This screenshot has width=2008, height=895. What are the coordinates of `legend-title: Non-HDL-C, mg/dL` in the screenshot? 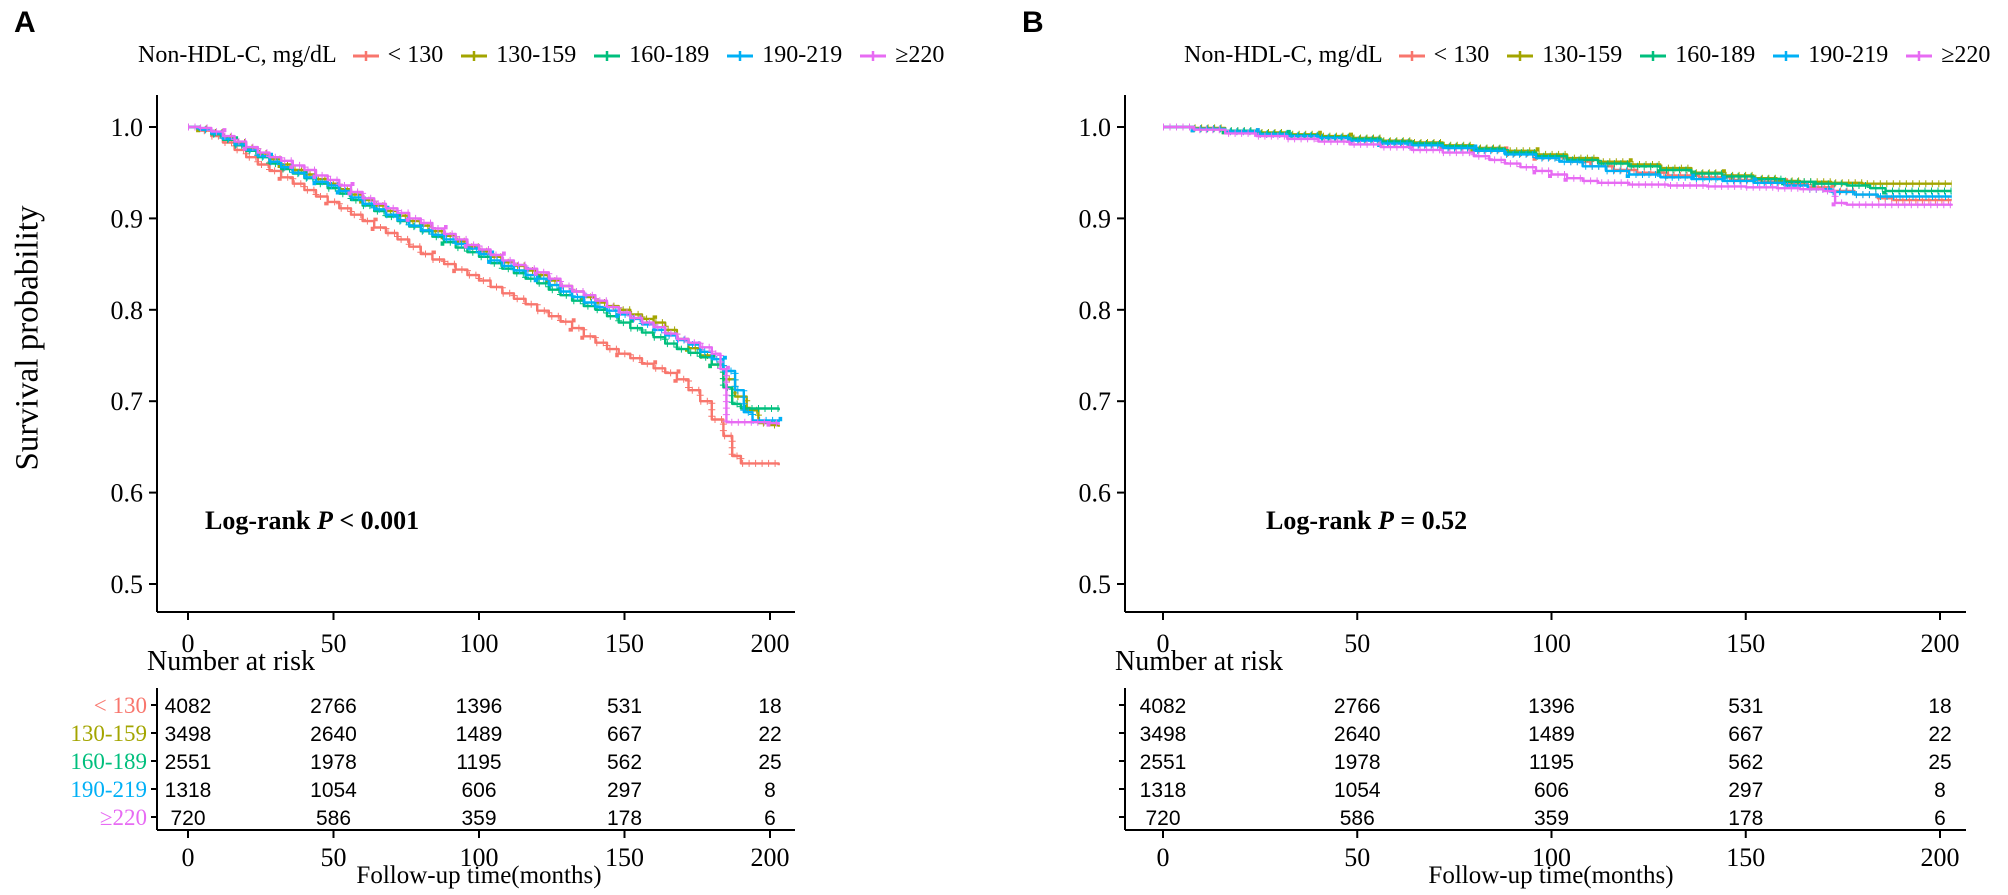 It's located at (1283, 55).